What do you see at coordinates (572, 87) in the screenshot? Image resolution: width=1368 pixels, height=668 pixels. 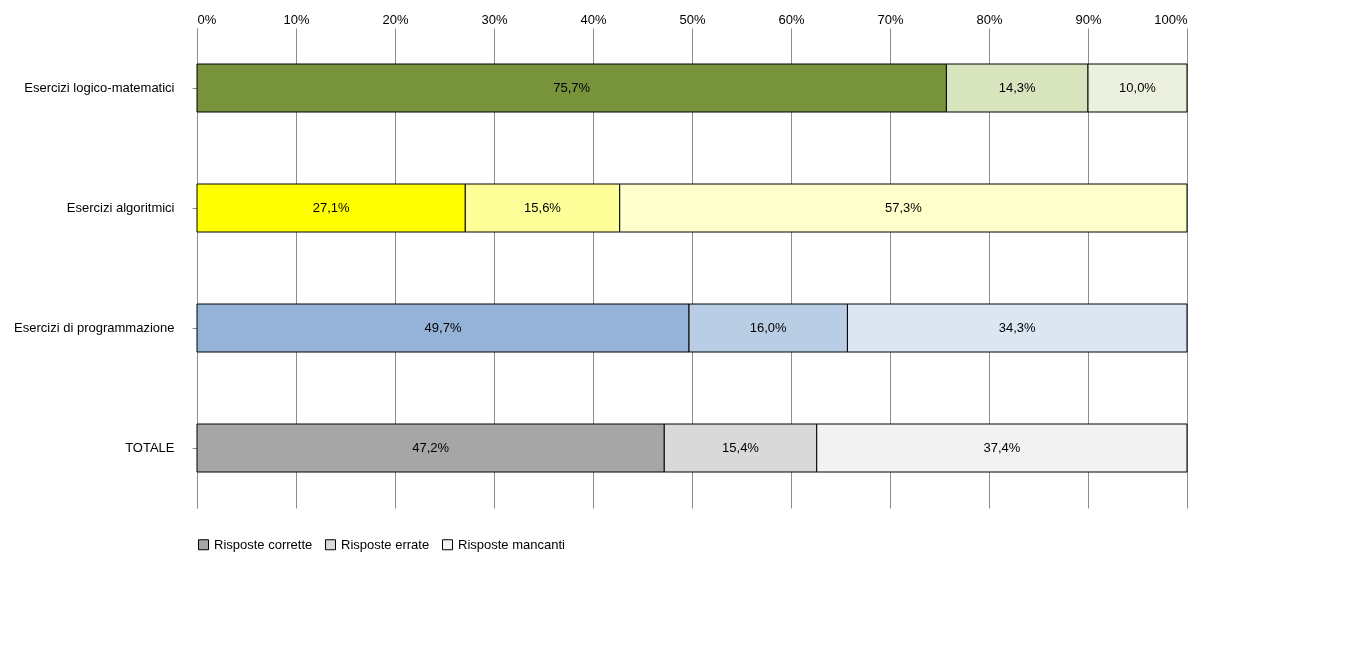 I see `data-label: 75,7%` at bounding box center [572, 87].